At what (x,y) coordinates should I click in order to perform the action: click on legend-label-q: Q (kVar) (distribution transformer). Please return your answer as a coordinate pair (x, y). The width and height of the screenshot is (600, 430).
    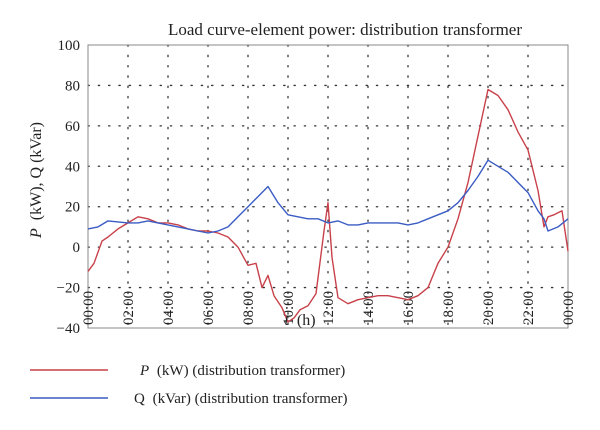
    Looking at the image, I should click on (241, 399).